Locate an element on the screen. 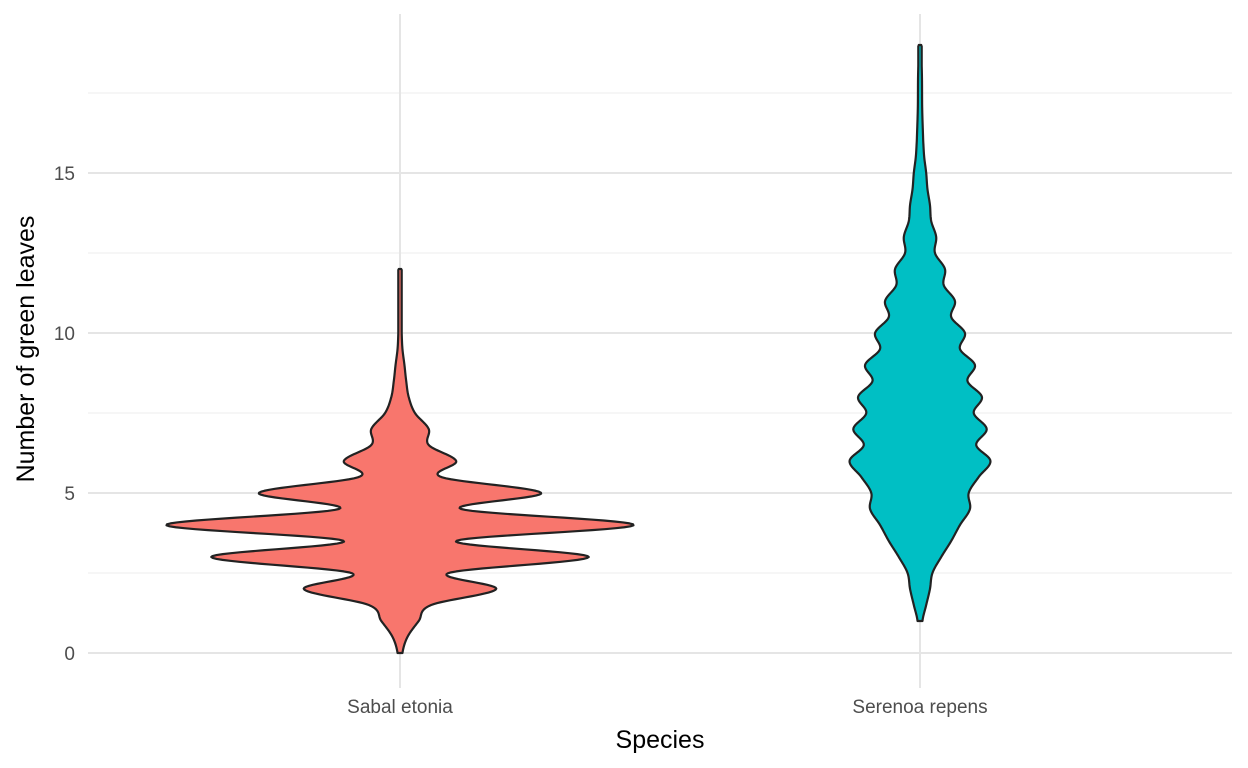 This screenshot has width=1248, height=768. y-tick-label: 5 is located at coordinates (69, 494).